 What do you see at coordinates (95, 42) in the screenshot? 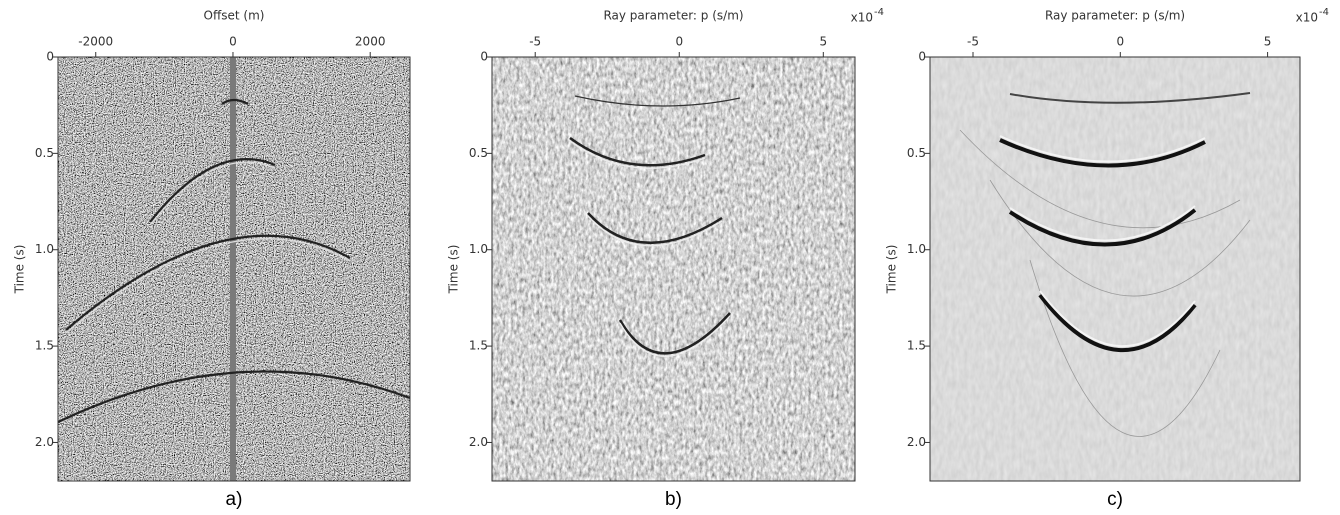
I see `x-tick-label: -2000` at bounding box center [95, 42].